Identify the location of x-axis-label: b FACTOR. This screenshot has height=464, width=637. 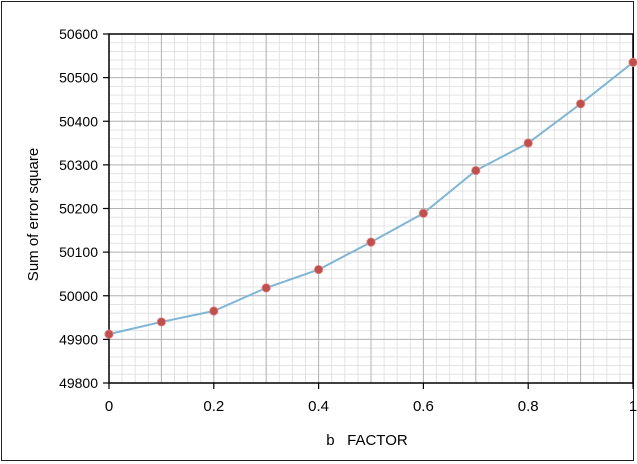
(367, 440).